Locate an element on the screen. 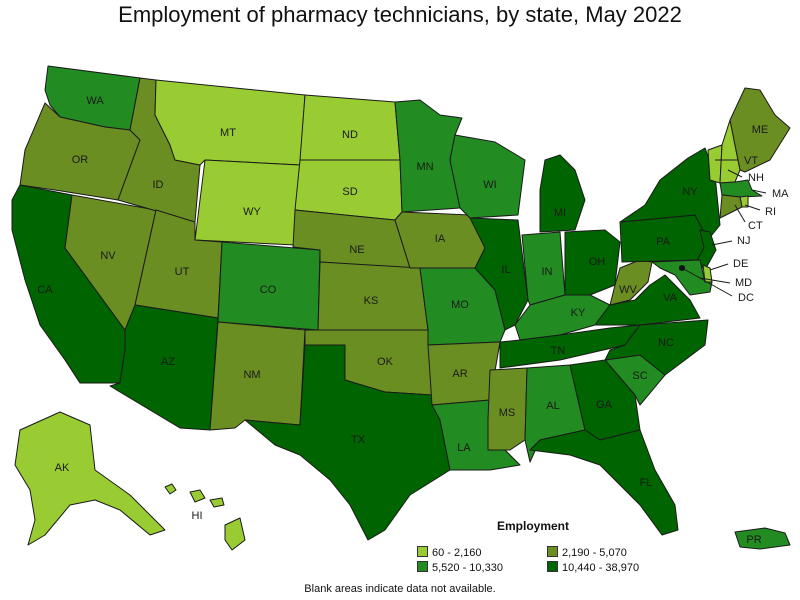 The height and width of the screenshot is (600, 800). state-label-wy: WY is located at coordinates (252, 212).